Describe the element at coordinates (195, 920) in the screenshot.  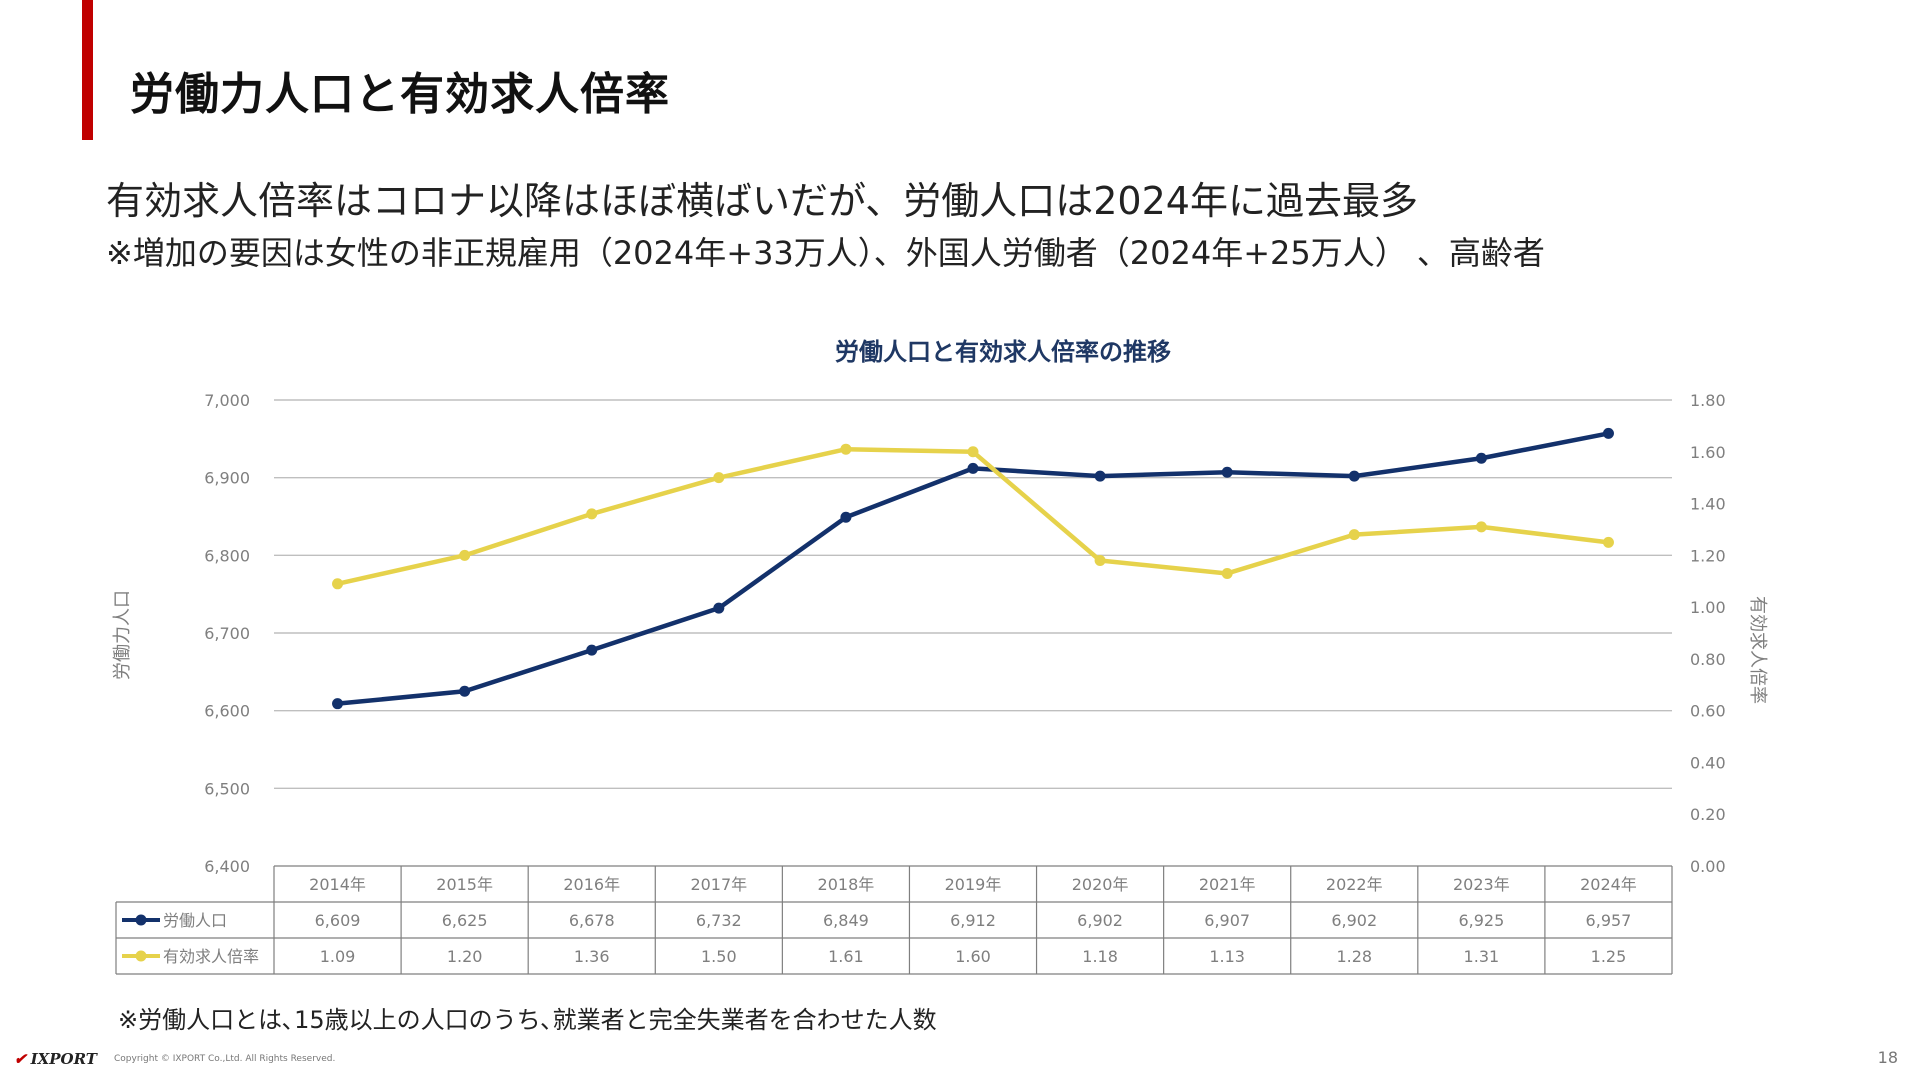
I see `legend-label: 労働人口` at that location.